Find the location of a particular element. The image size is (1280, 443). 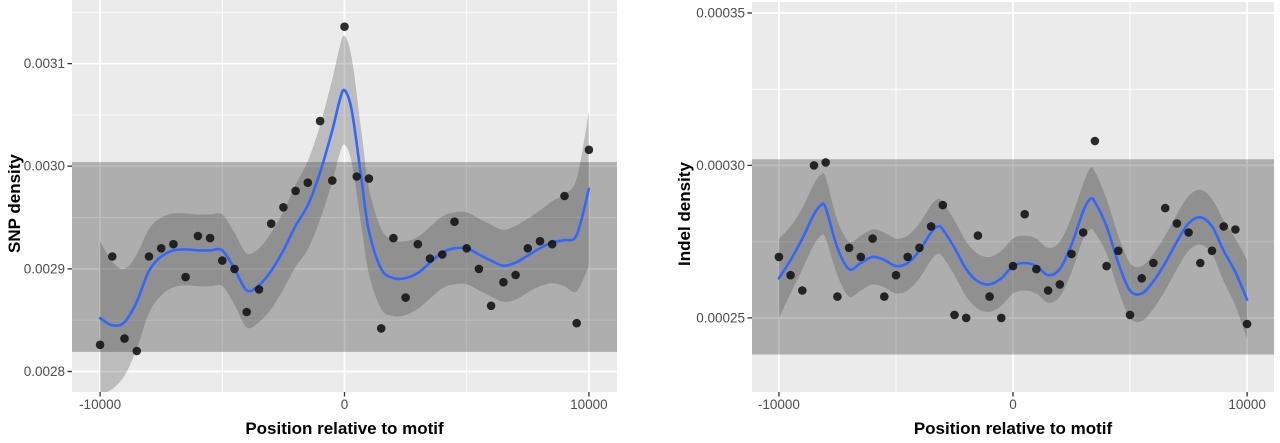

y-tick-label: 0.0031 is located at coordinates (44, 63).